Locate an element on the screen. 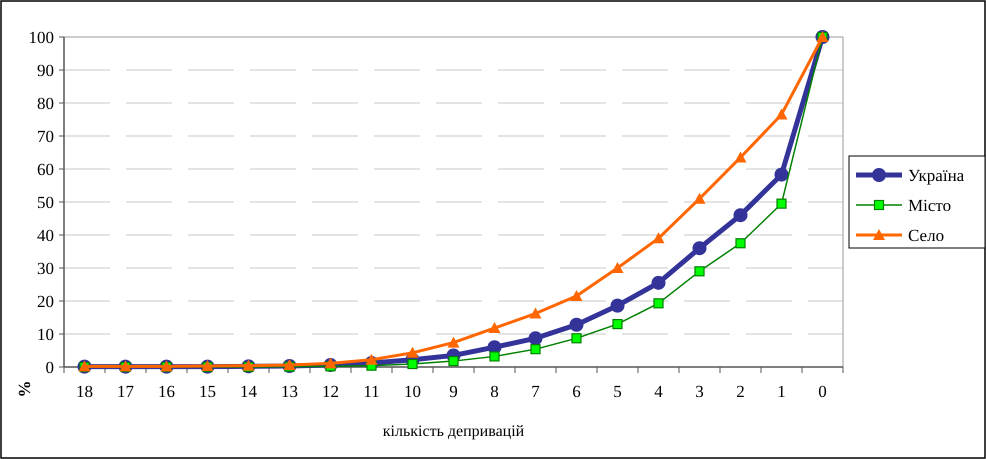 The height and width of the screenshot is (459, 986). x-tick-label: 0 is located at coordinates (822, 391).